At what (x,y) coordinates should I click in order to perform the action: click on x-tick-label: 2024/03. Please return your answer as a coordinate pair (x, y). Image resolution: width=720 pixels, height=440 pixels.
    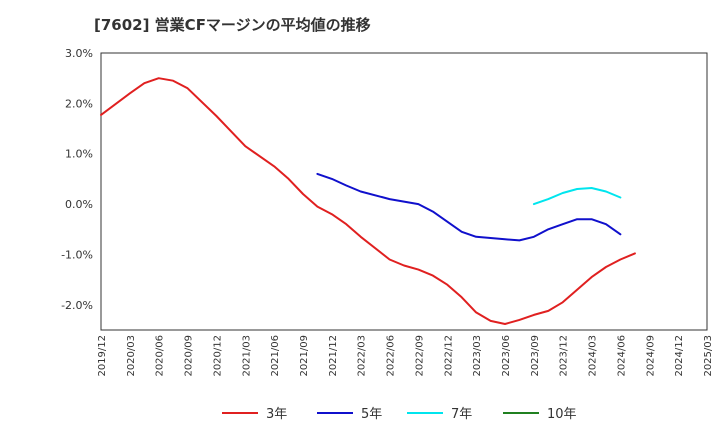
    Looking at the image, I should click on (593, 356).